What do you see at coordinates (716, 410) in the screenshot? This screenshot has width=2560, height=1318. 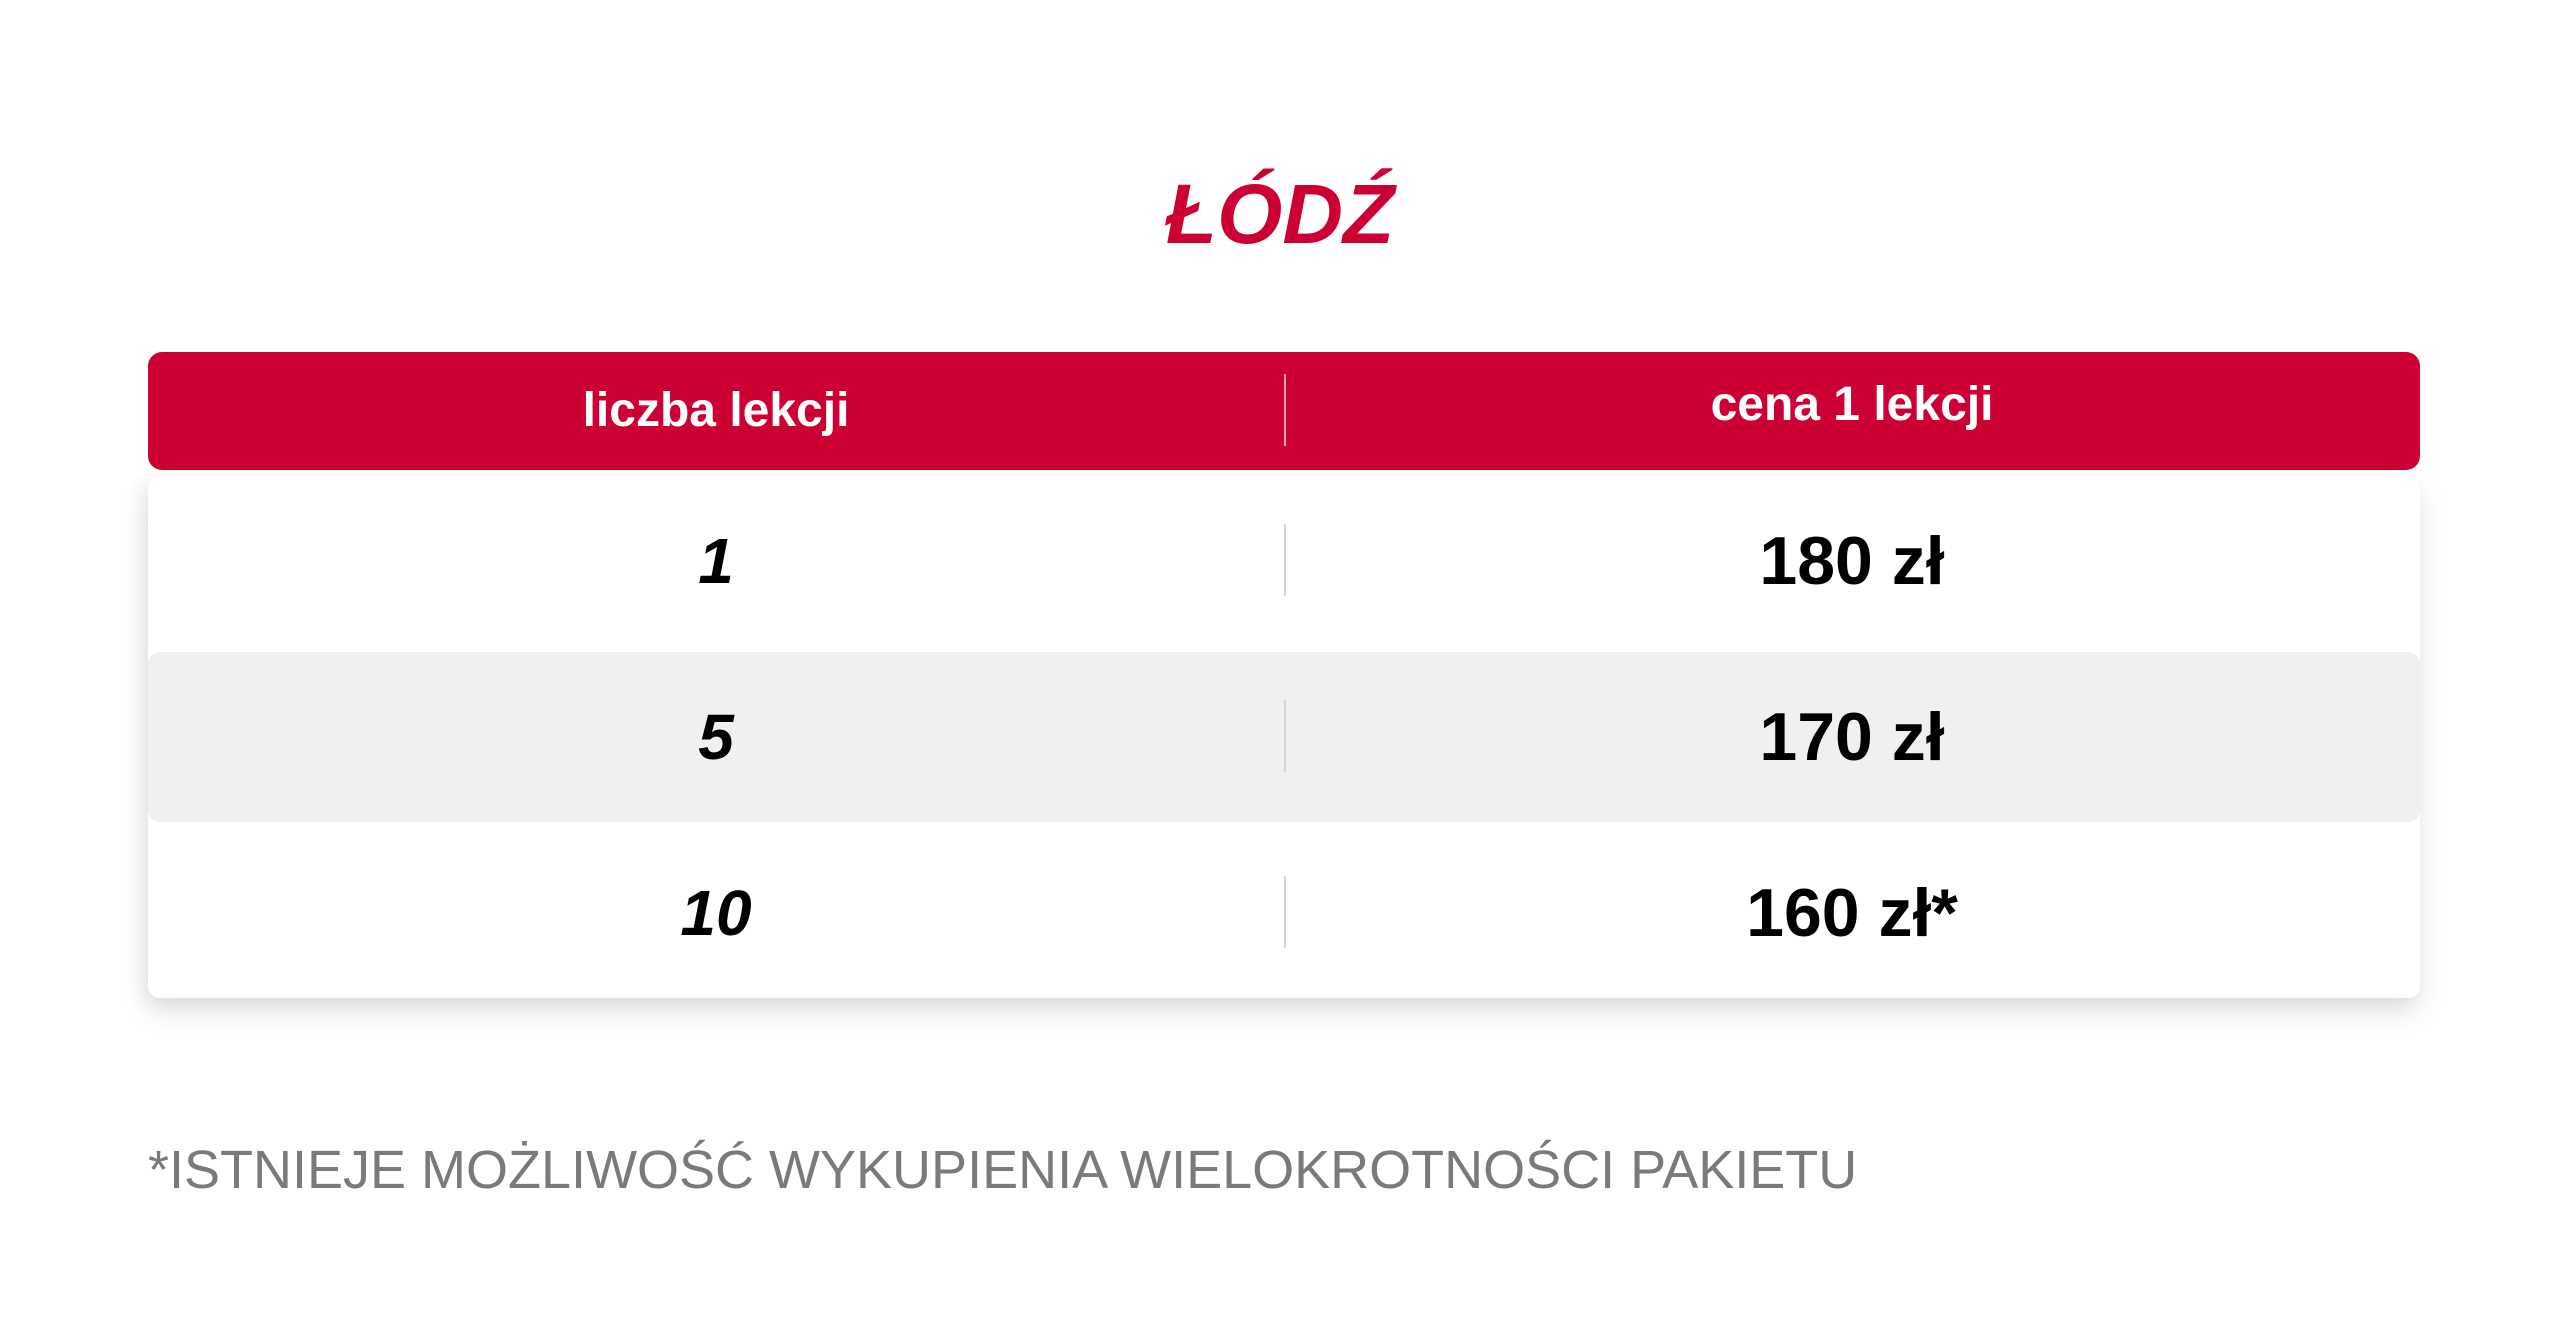 I see `header-lessons-count: liczba lekcji` at bounding box center [716, 410].